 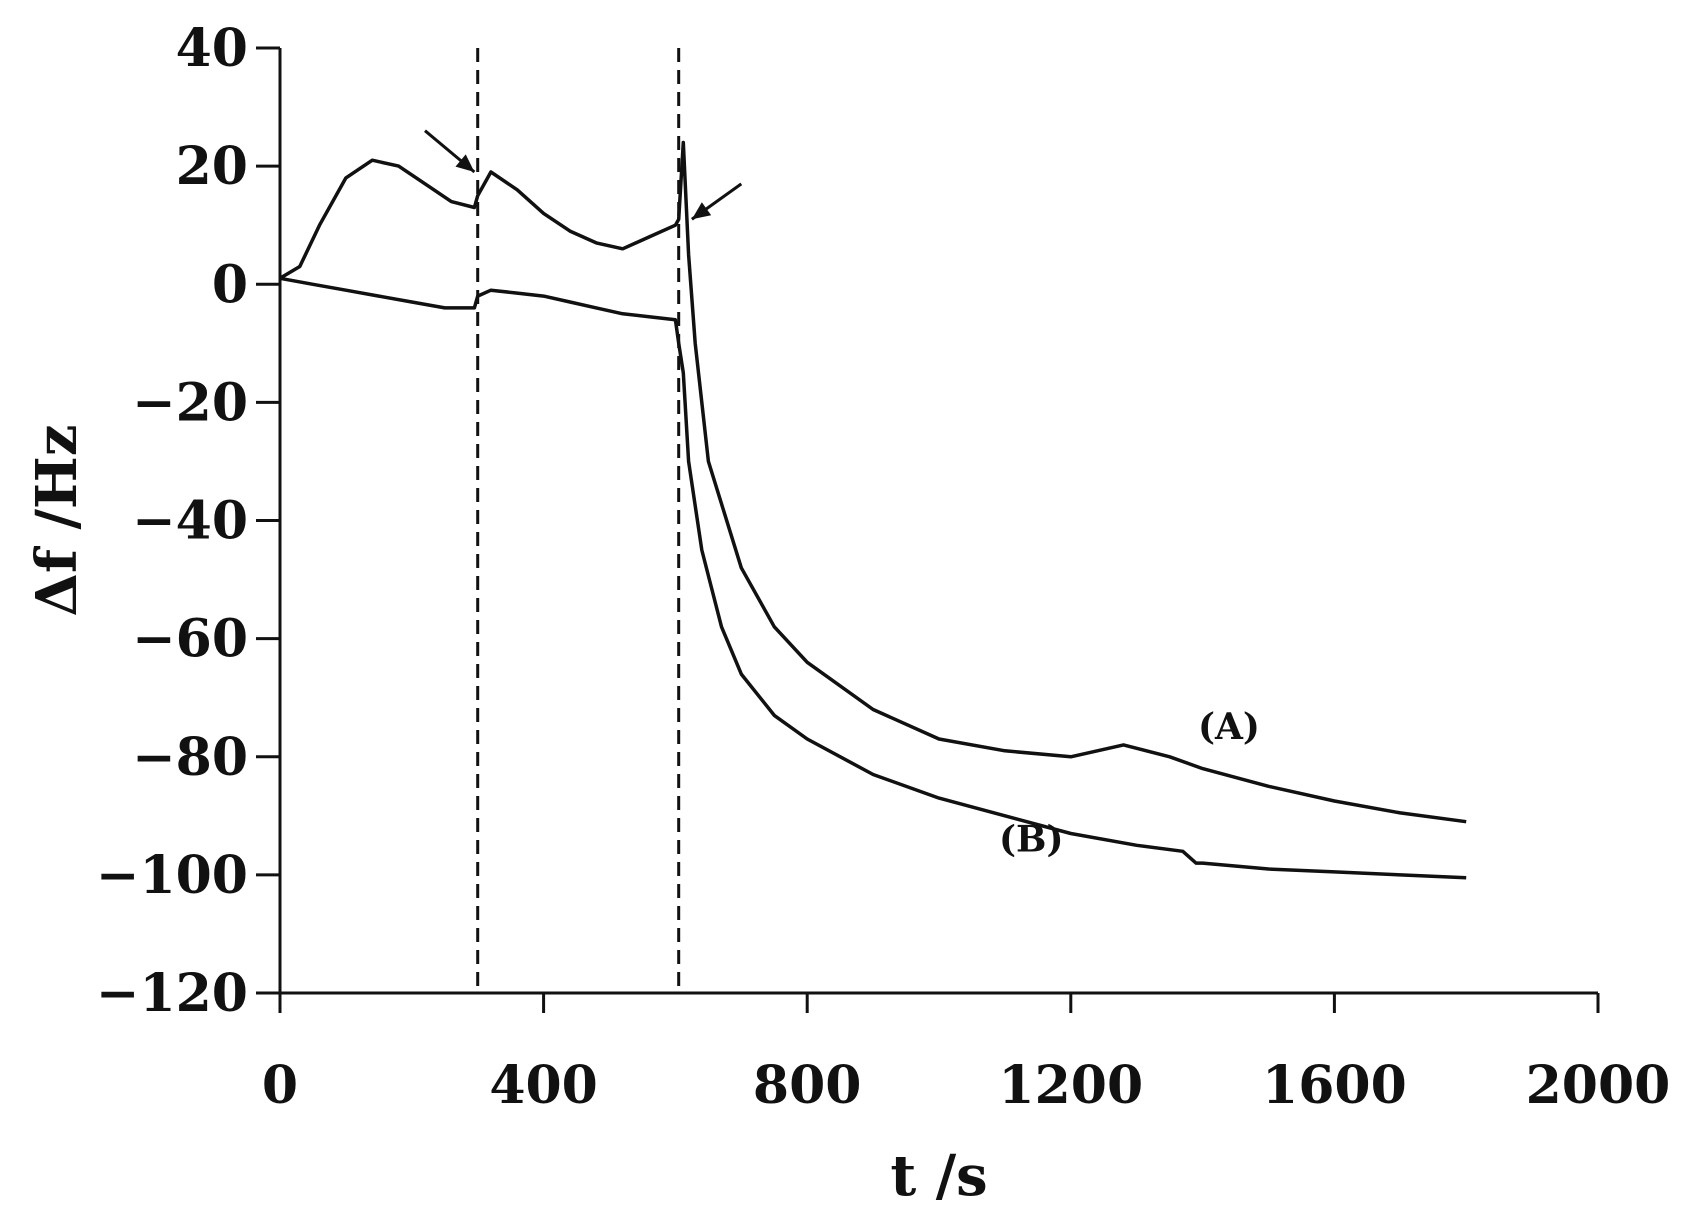 I want to click on x-tick-label: 400, so click(x=543, y=1085).